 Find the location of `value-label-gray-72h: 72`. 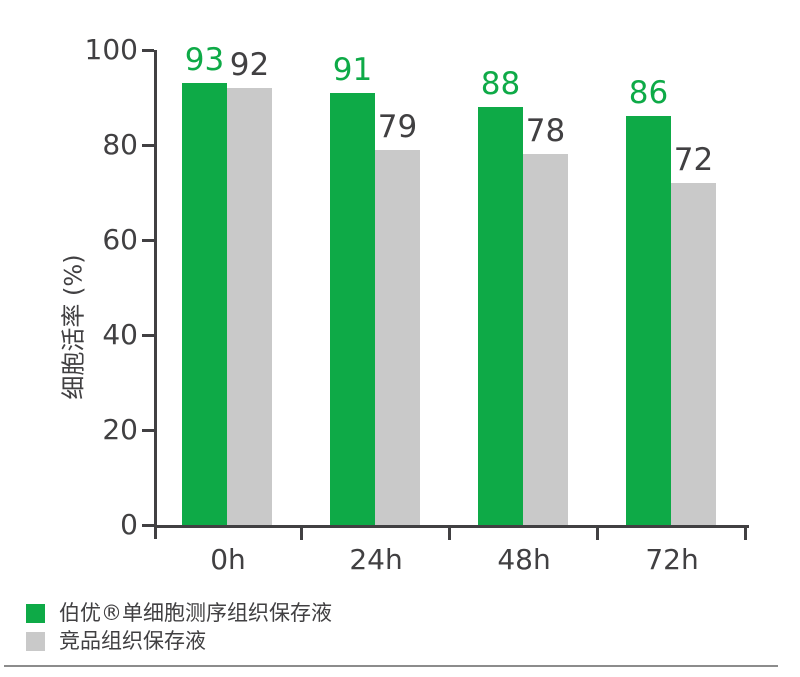

value-label-gray-72h: 72 is located at coordinates (693, 160).